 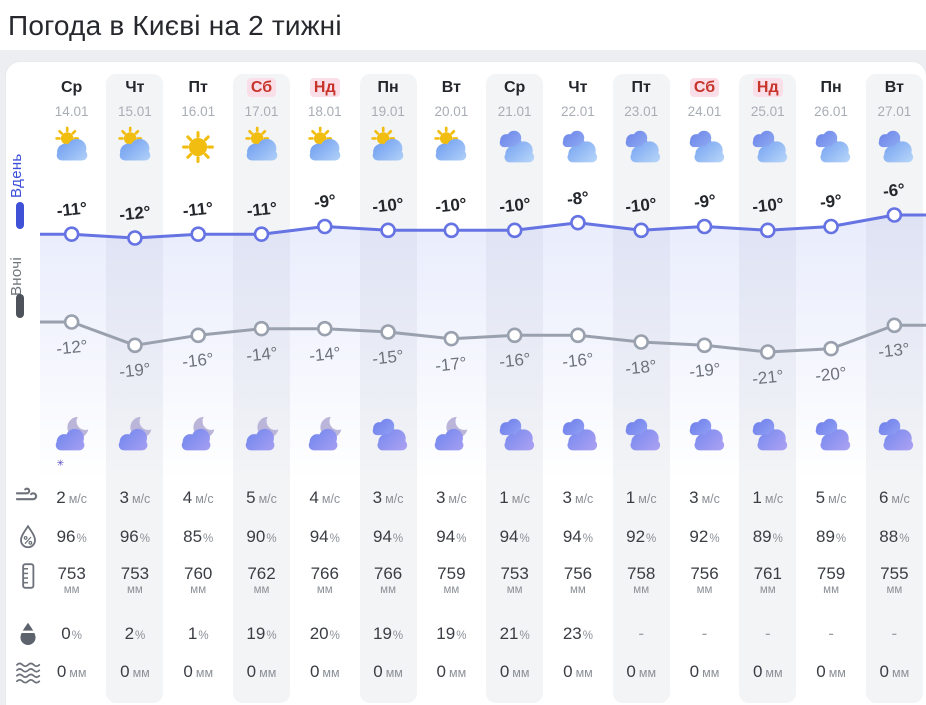 What do you see at coordinates (451, 111) in the screenshot?
I see `day-date: 20.01` at bounding box center [451, 111].